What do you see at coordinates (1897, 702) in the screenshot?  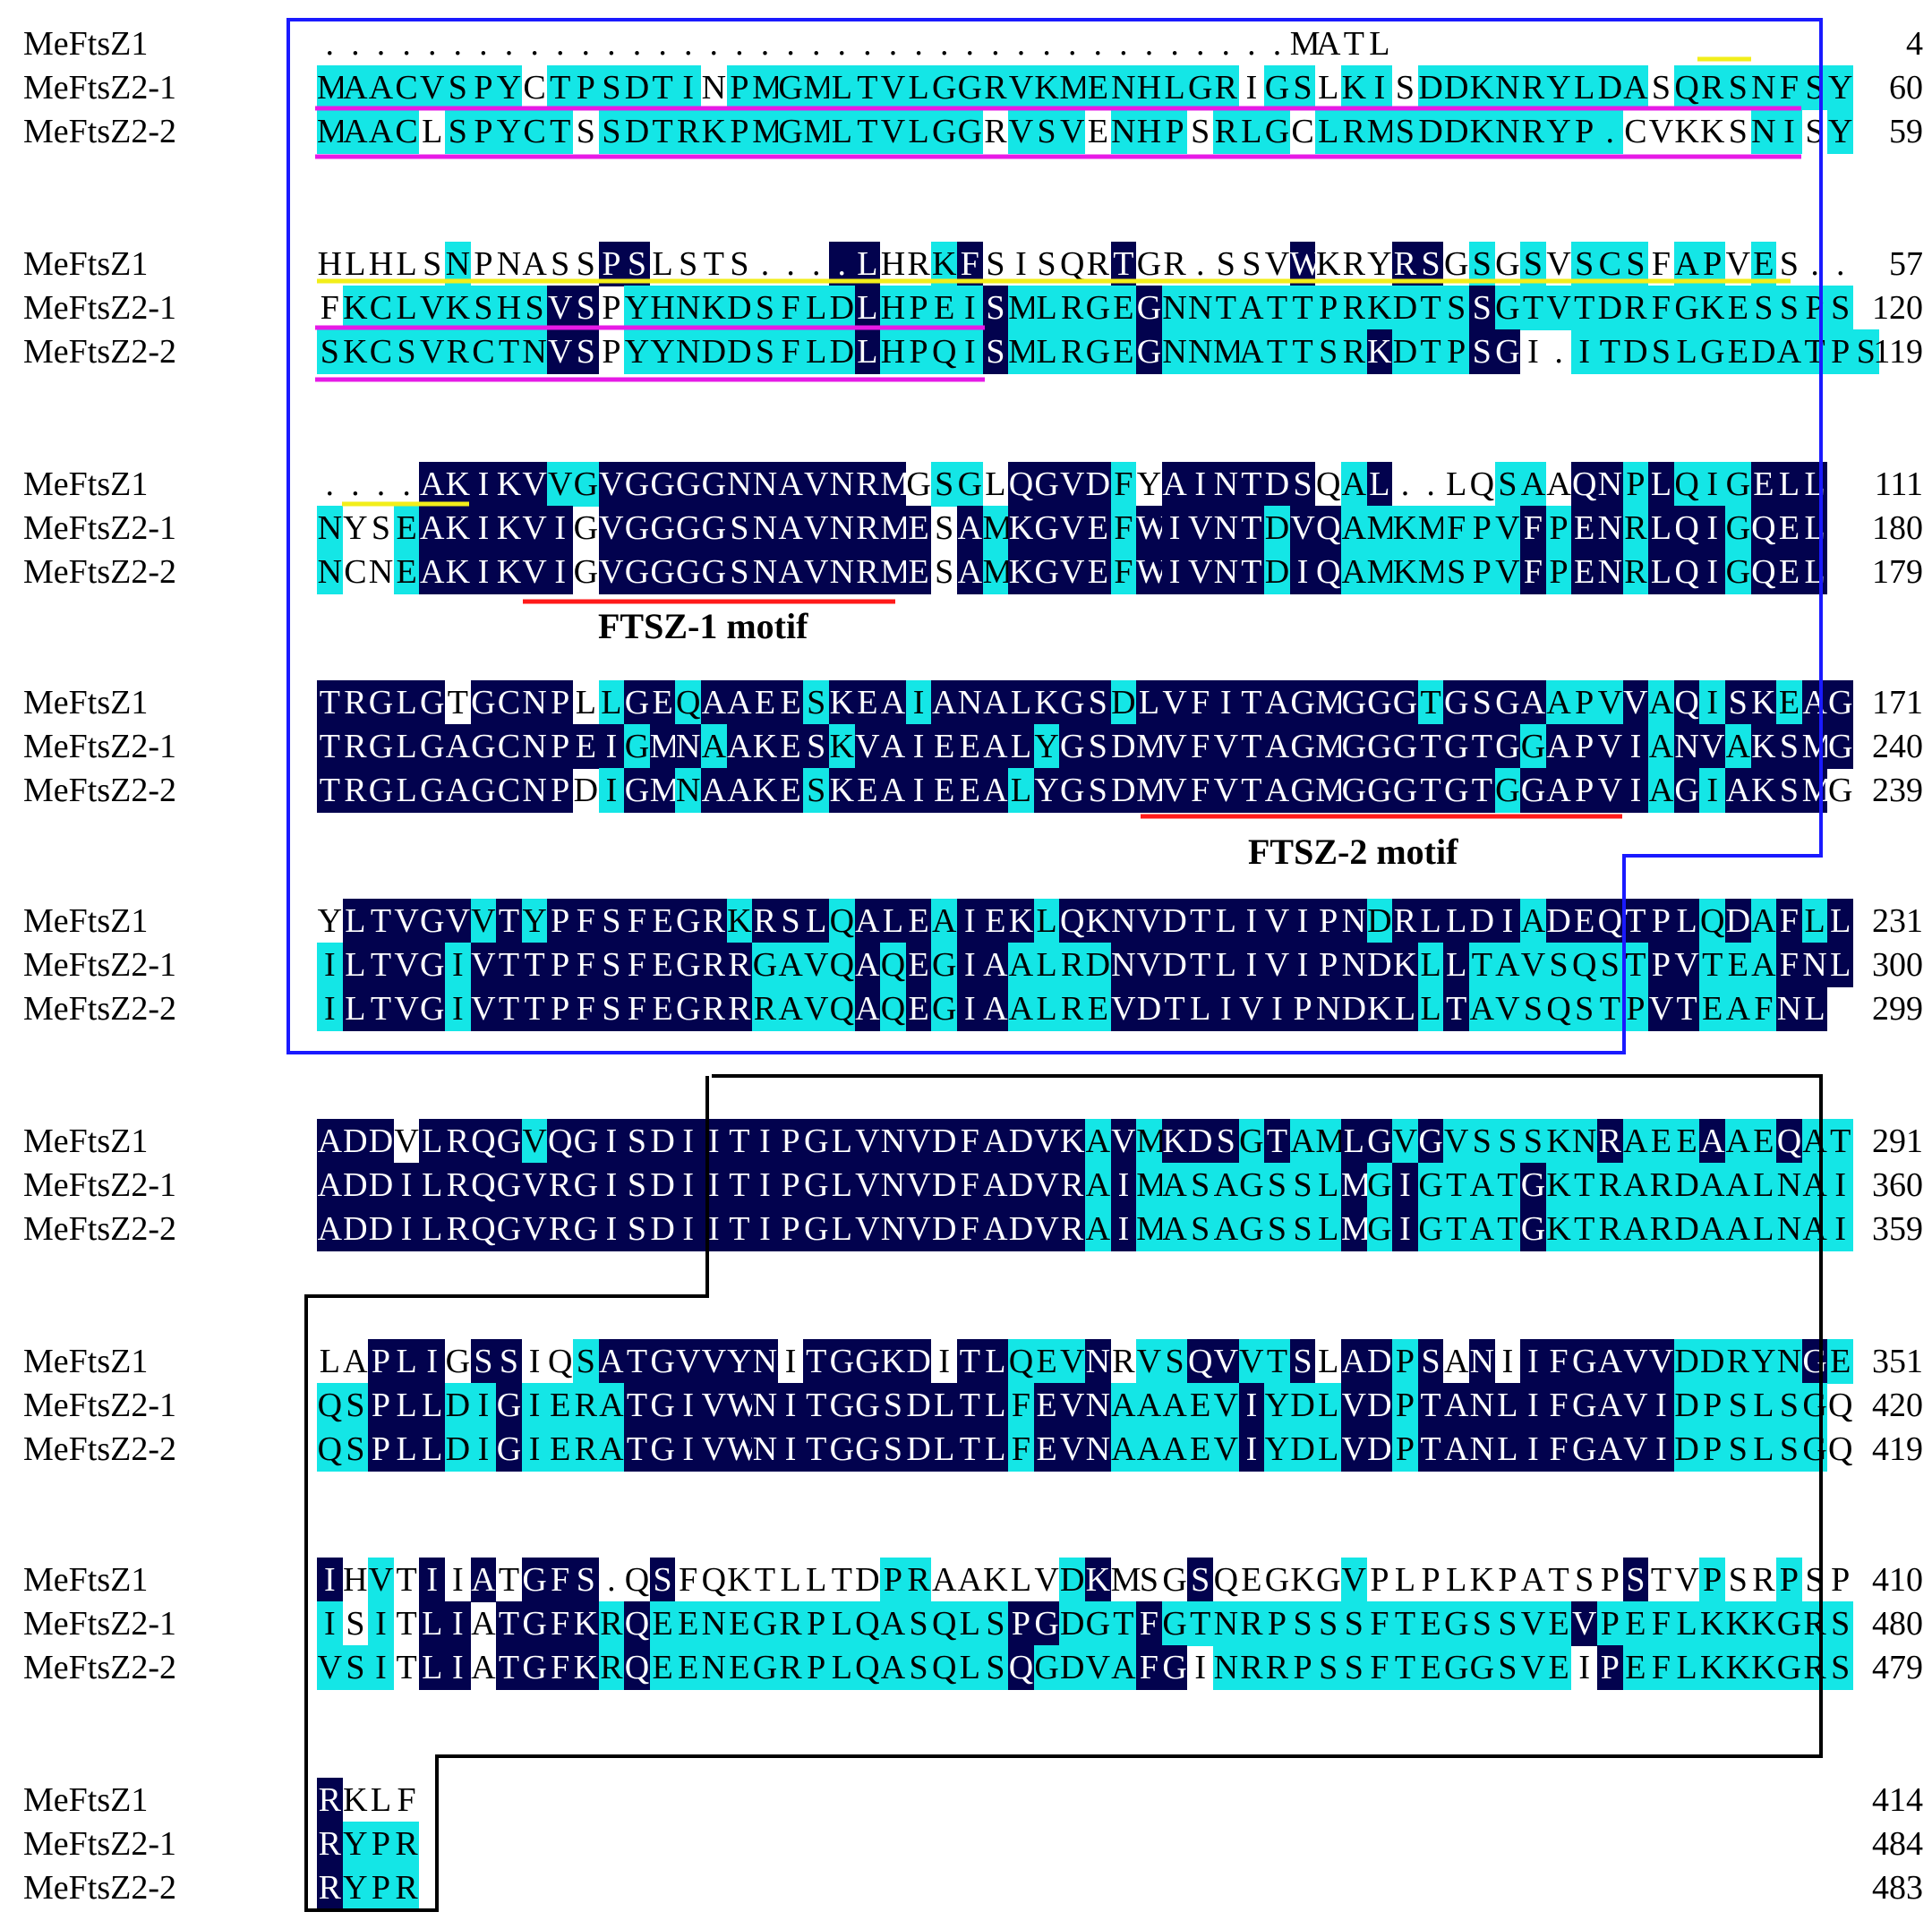 I see `residue-count: 171` at bounding box center [1897, 702].